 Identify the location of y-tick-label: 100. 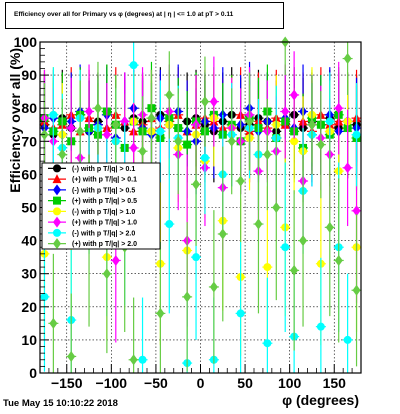
(26, 42).